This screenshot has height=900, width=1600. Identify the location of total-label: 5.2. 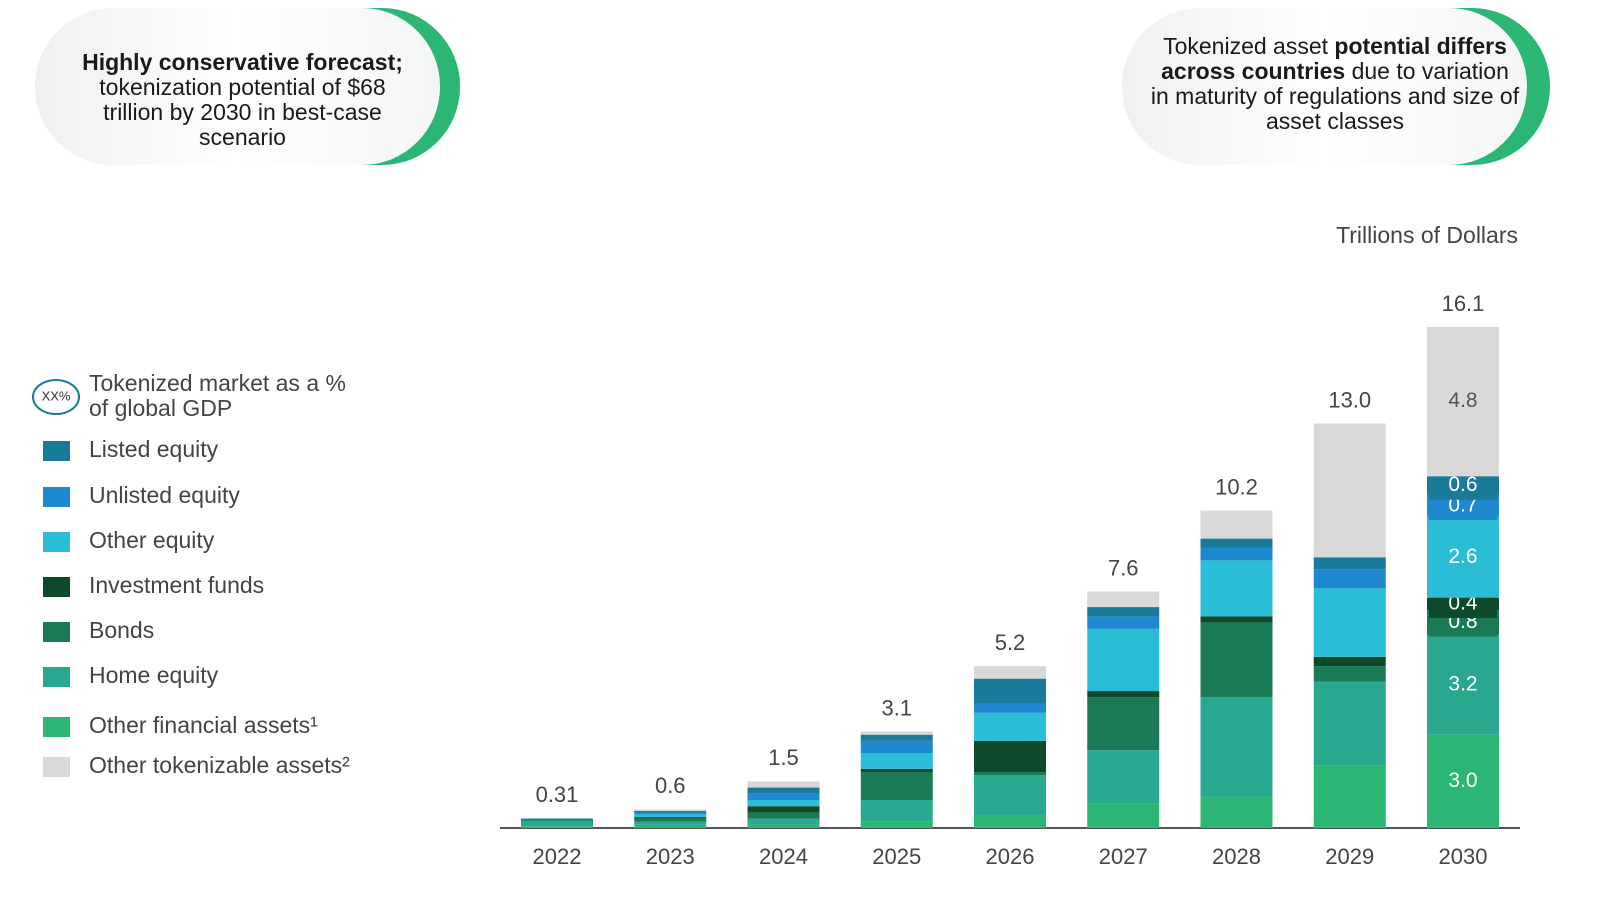
(1010, 642).